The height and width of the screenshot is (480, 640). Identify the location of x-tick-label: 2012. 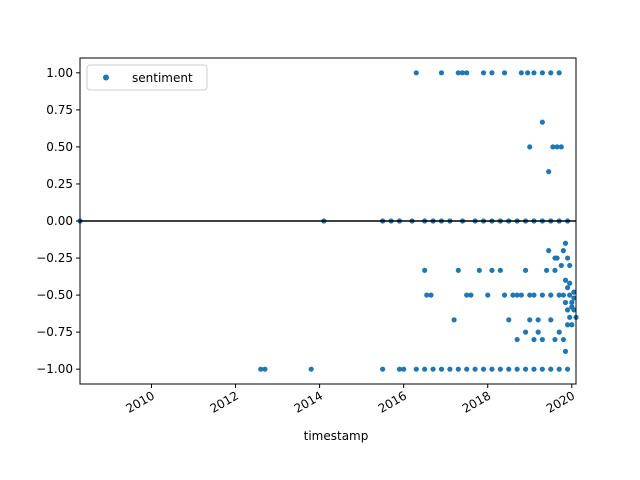
(224, 401).